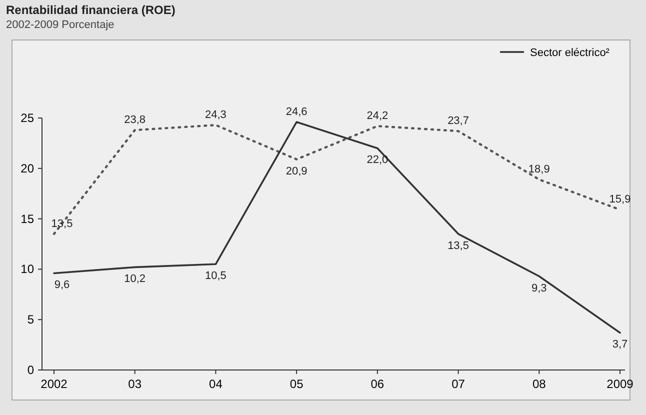  What do you see at coordinates (135, 279) in the screenshot?
I see `data-label: 10,2` at bounding box center [135, 279].